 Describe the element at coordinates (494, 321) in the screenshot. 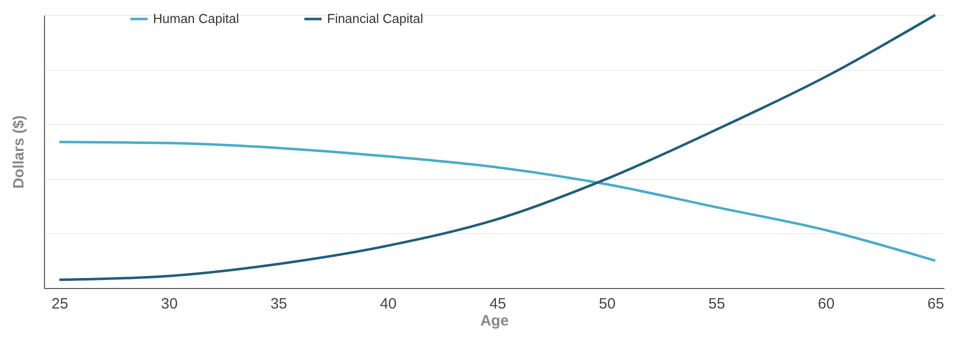

I see `x-axis-title: Age` at that location.